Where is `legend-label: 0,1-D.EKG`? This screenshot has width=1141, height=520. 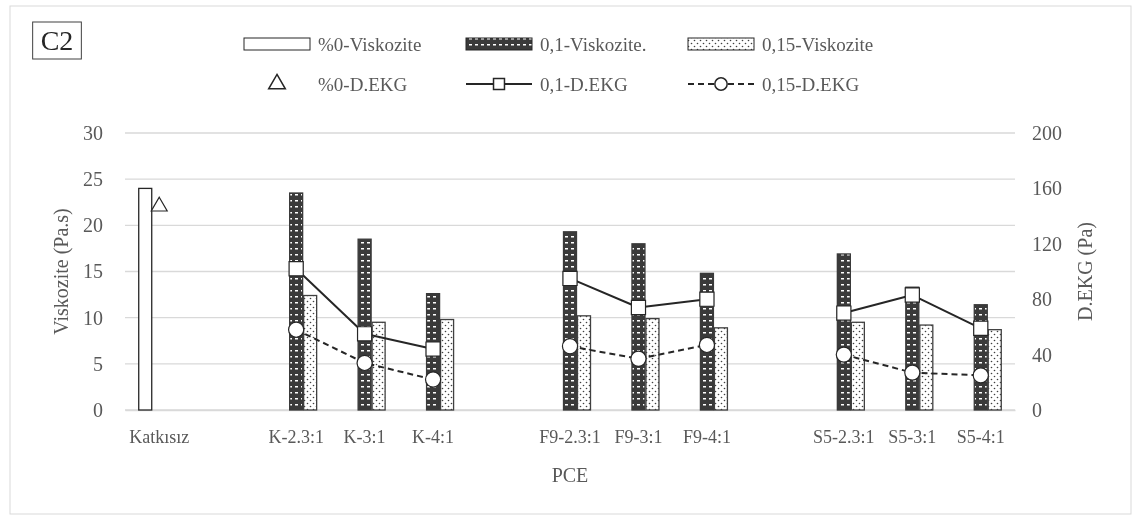
legend-label: 0,1-D.EKG is located at coordinates (584, 84).